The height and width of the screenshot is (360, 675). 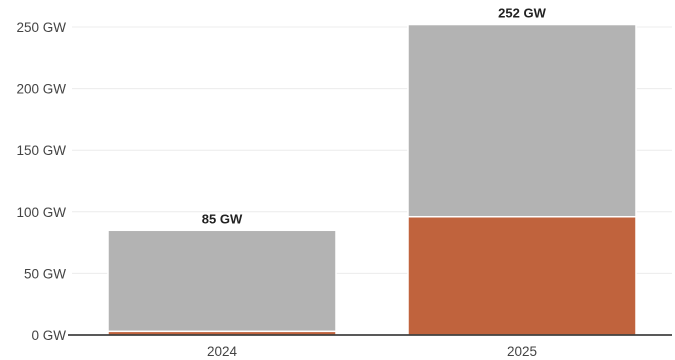 What do you see at coordinates (41, 150) in the screenshot?
I see `y-tick-label: 150 GW` at bounding box center [41, 150].